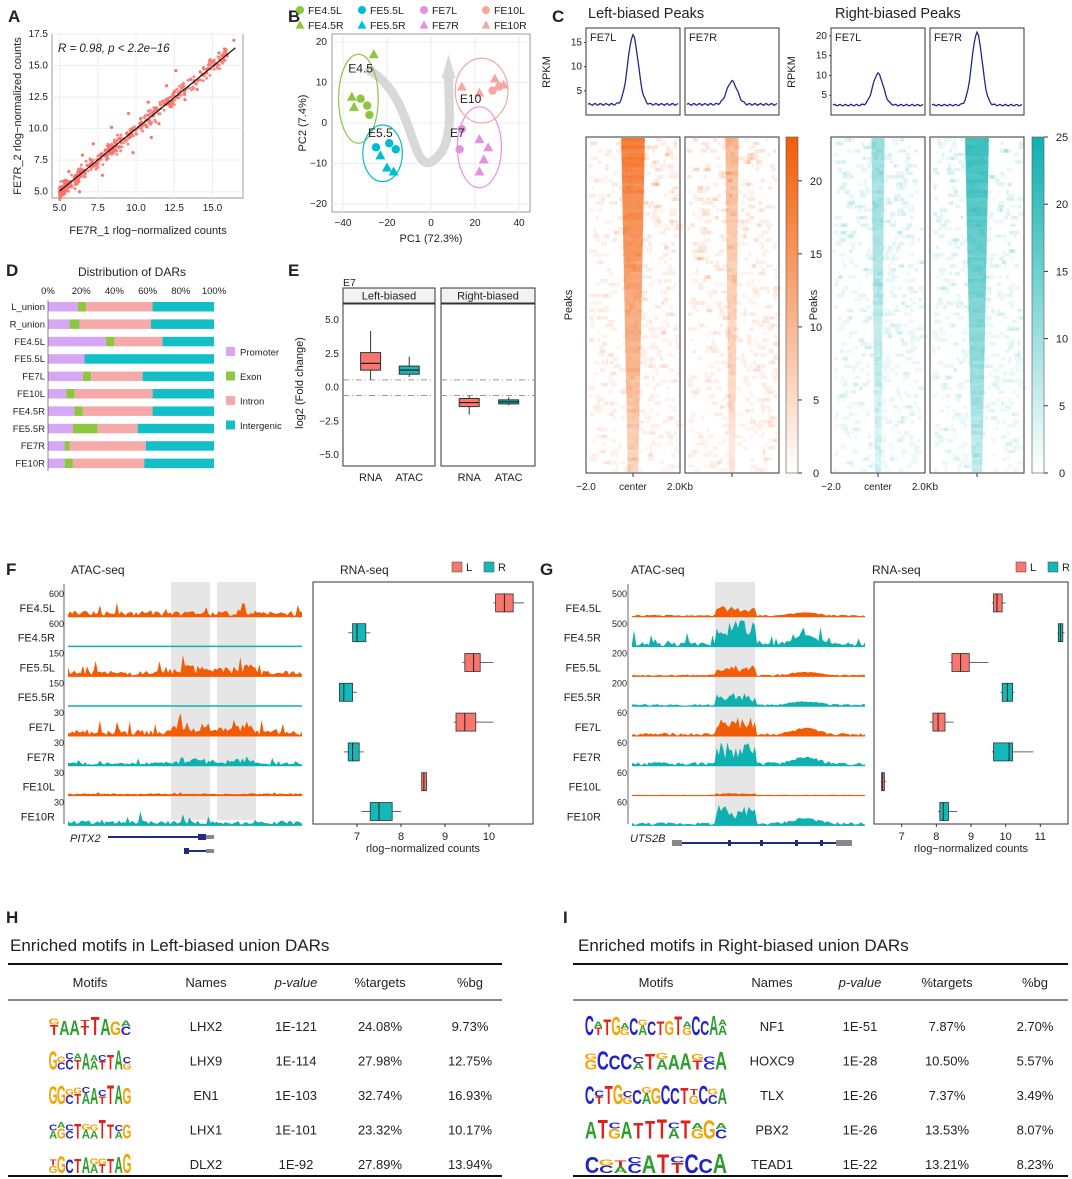 The height and width of the screenshot is (1179, 1072). I want to click on pca-point, so click(367, 105).